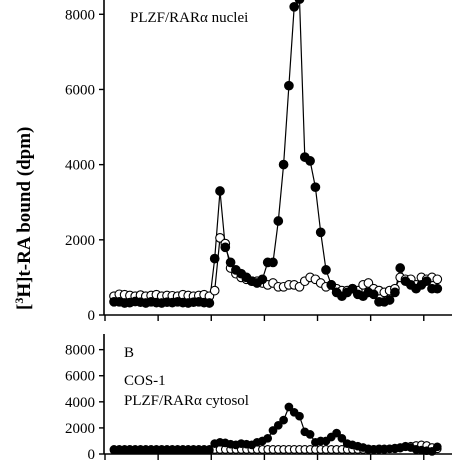 Image resolution: width=474 pixels, height=474 pixels. What do you see at coordinates (92, 316) in the screenshot?
I see `panel-a-y-tick-label: 0` at bounding box center [92, 316].